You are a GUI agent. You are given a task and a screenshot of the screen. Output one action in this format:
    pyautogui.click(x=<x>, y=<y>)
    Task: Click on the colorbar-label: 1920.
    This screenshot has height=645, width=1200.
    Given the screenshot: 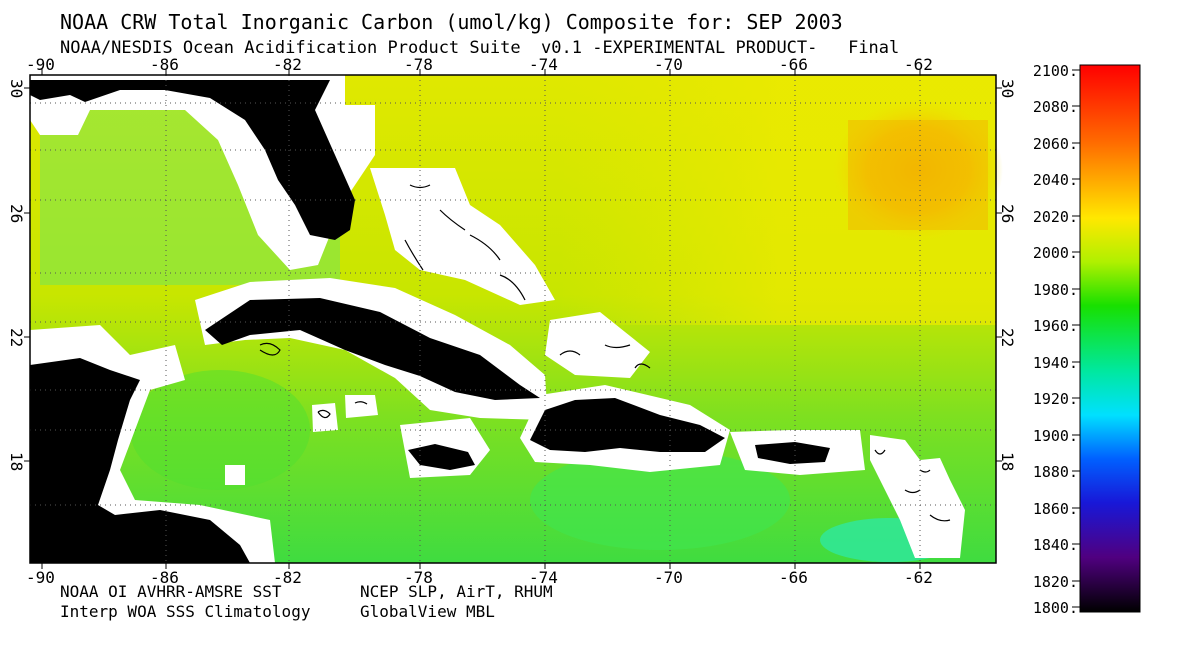 What is the action you would take?
    pyautogui.click(x=1055, y=399)
    